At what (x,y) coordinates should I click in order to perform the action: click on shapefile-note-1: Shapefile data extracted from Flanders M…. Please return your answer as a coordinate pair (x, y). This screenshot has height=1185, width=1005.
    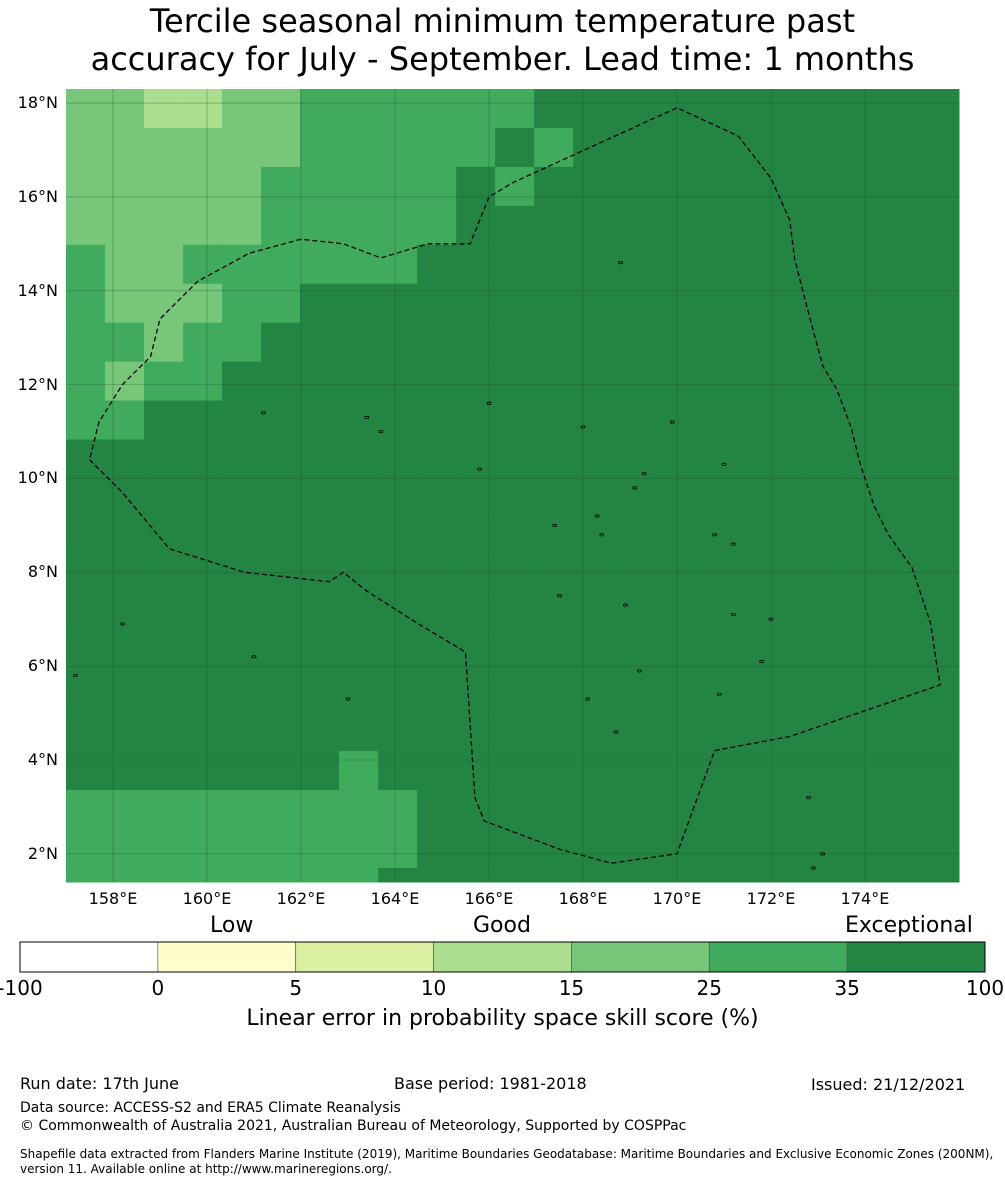
    Looking at the image, I should click on (507, 1154).